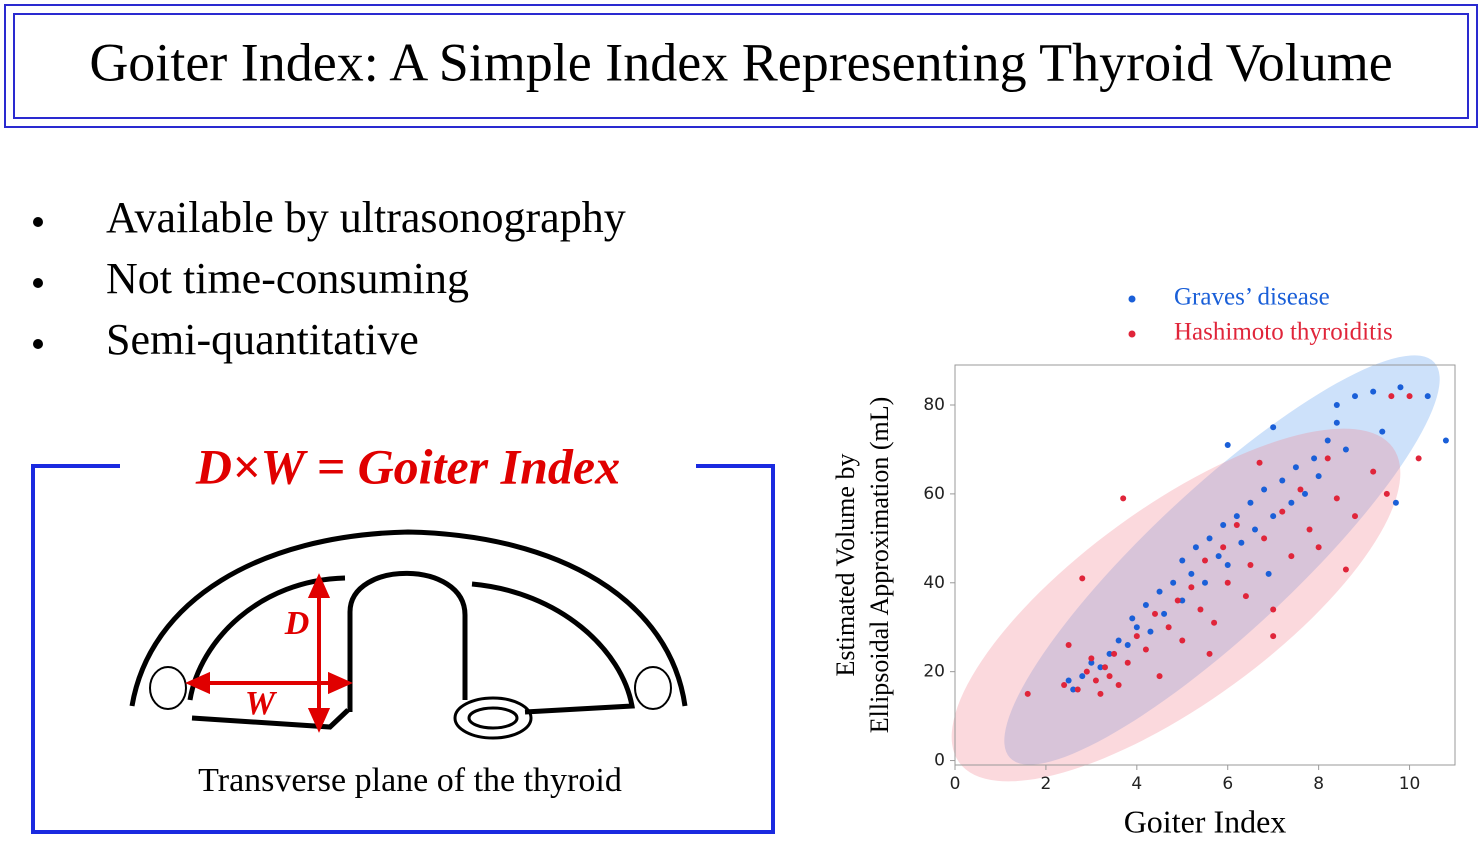 This screenshot has width=1482, height=846. Describe the element at coordinates (1205, 821) in the screenshot. I see `x-axis-title: Goiter Index` at that location.